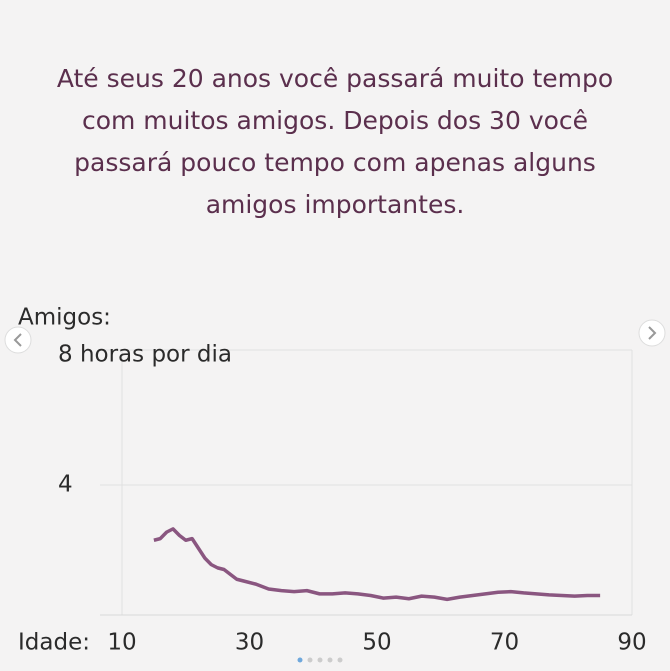  I want to click on carousel-next, so click(652, 333).